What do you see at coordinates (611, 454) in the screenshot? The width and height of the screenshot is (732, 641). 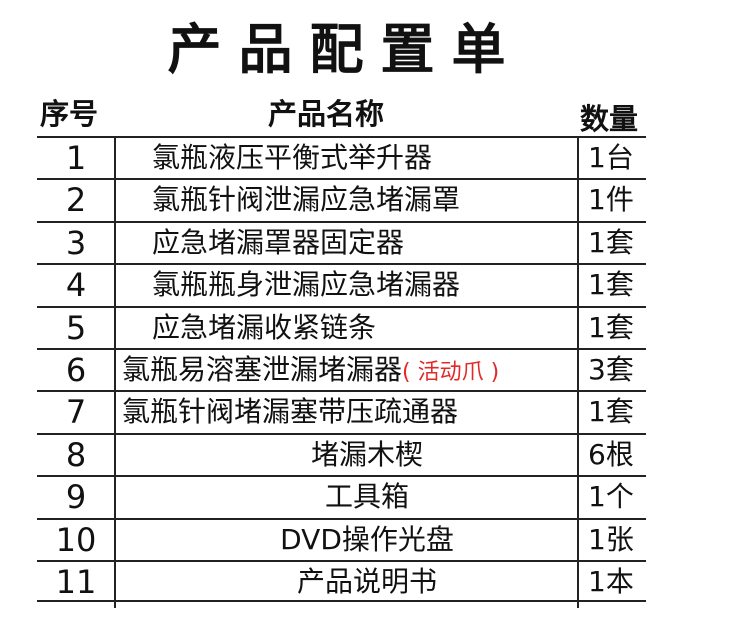 I see `quantity: 6根` at bounding box center [611, 454].